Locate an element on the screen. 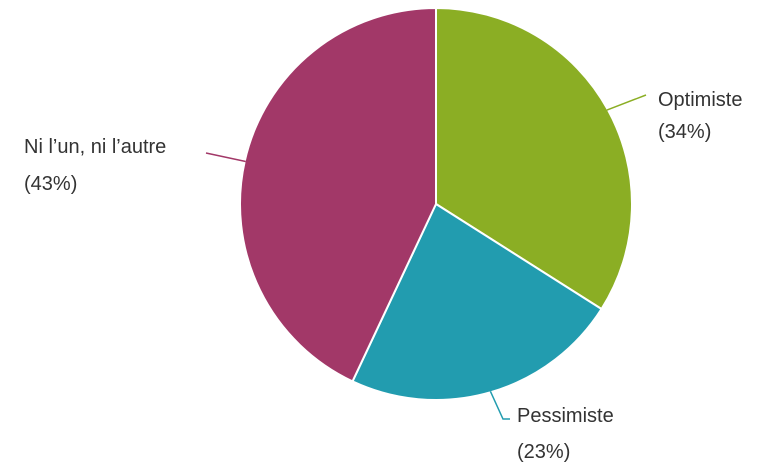 This screenshot has height=466, width=763. slice-label-ni-lun-ni-lautre: Ni l’un, ni l’autre is located at coordinates (95, 147).